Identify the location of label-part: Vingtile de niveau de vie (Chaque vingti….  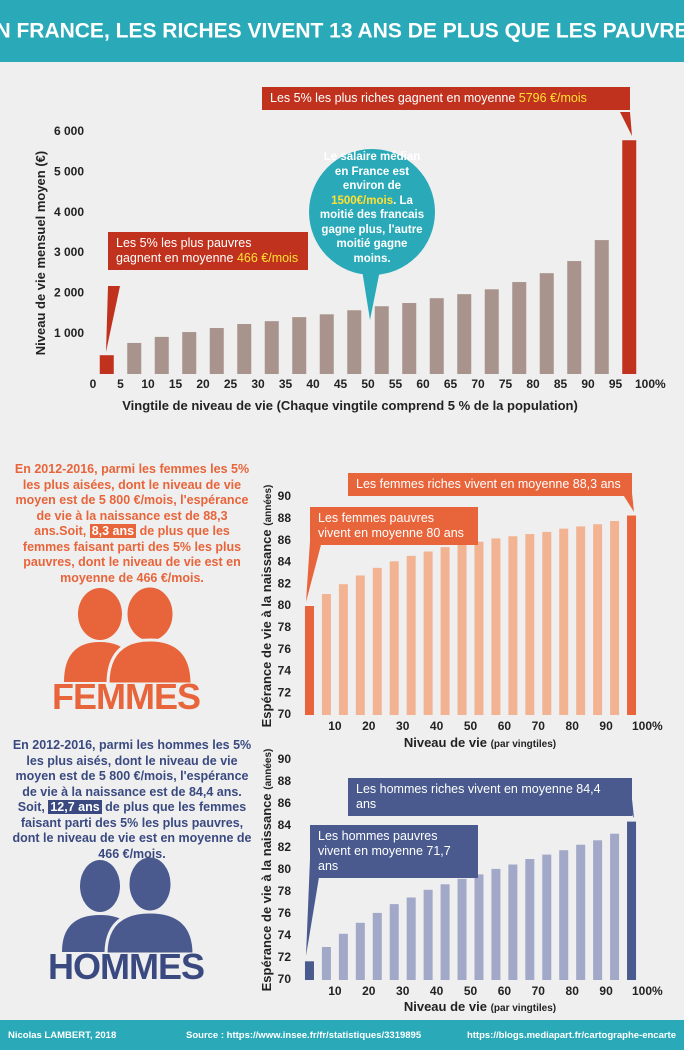
(350, 405).